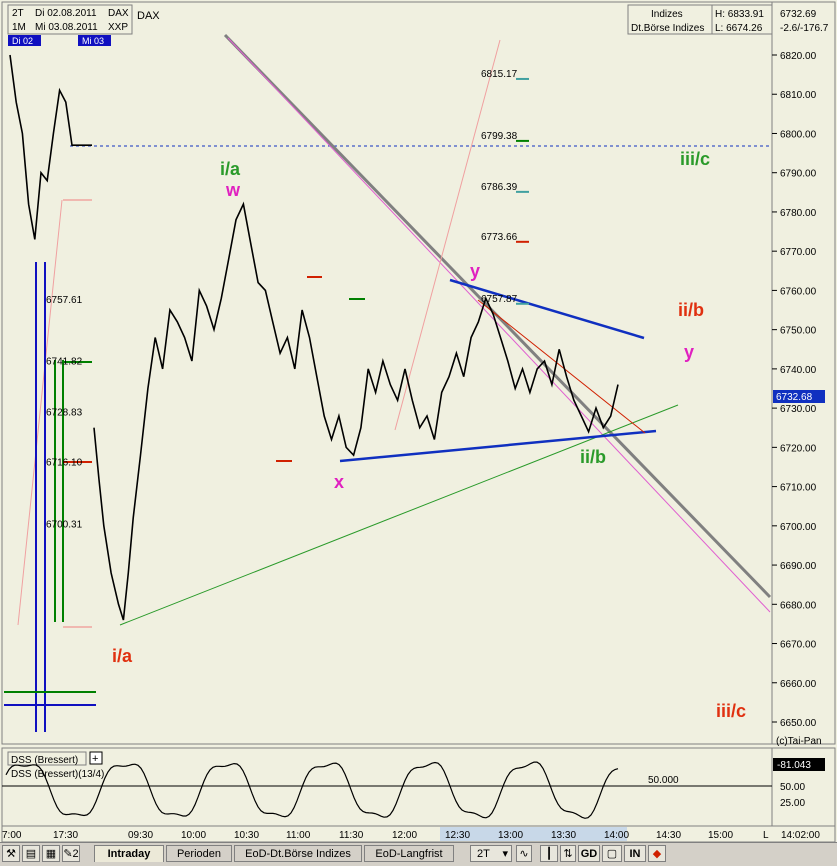 The image size is (837, 866). What do you see at coordinates (804, 28) in the screenshot?
I see `header-change: -2.6/-176.7` at bounding box center [804, 28].